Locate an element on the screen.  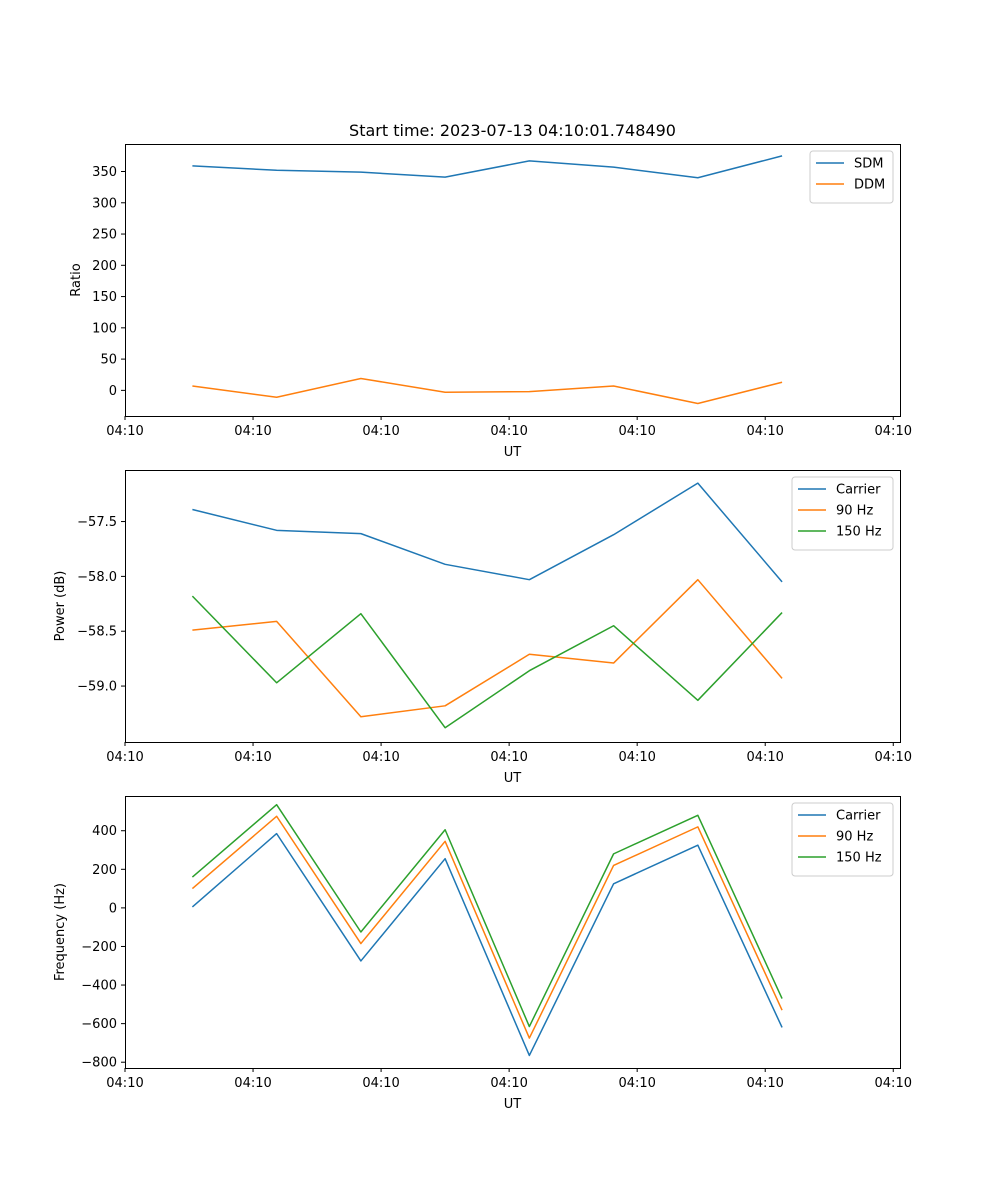
legend: SDM DDM is located at coordinates (851, 177).